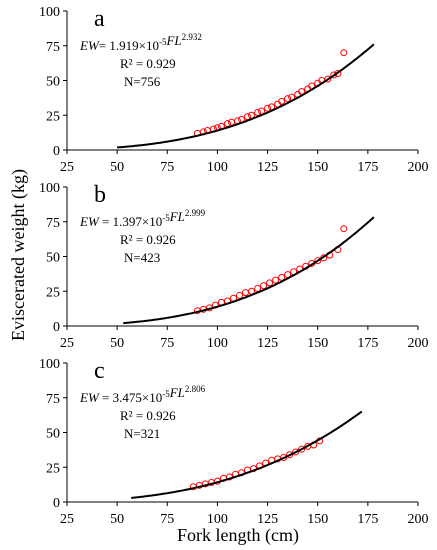 Image resolution: width=437 pixels, height=550 pixels. What do you see at coordinates (238, 535) in the screenshot?
I see `x-axis-title: Fork length (cm)` at bounding box center [238, 535].